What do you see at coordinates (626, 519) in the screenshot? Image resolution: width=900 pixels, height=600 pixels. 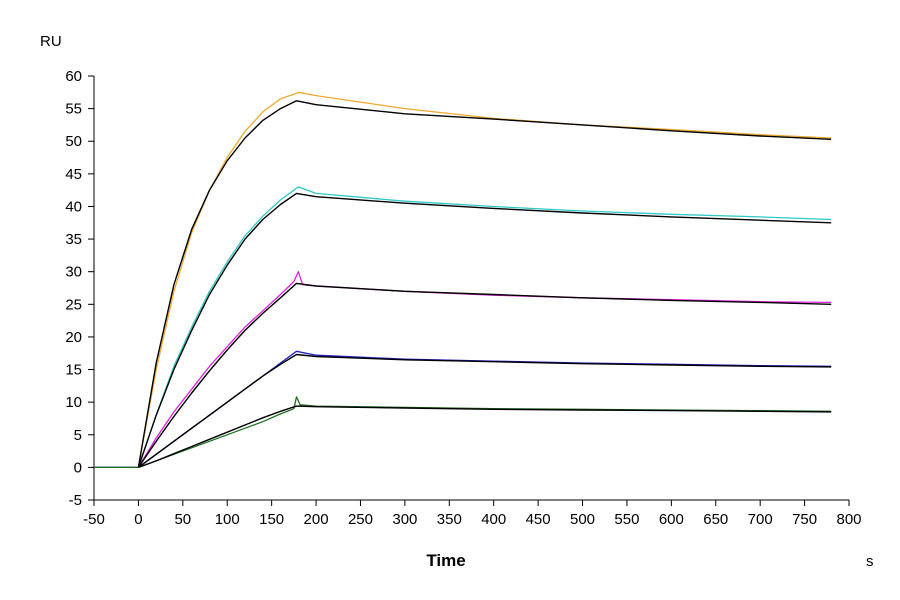 I see `x-tick-label: 550` at bounding box center [626, 519].